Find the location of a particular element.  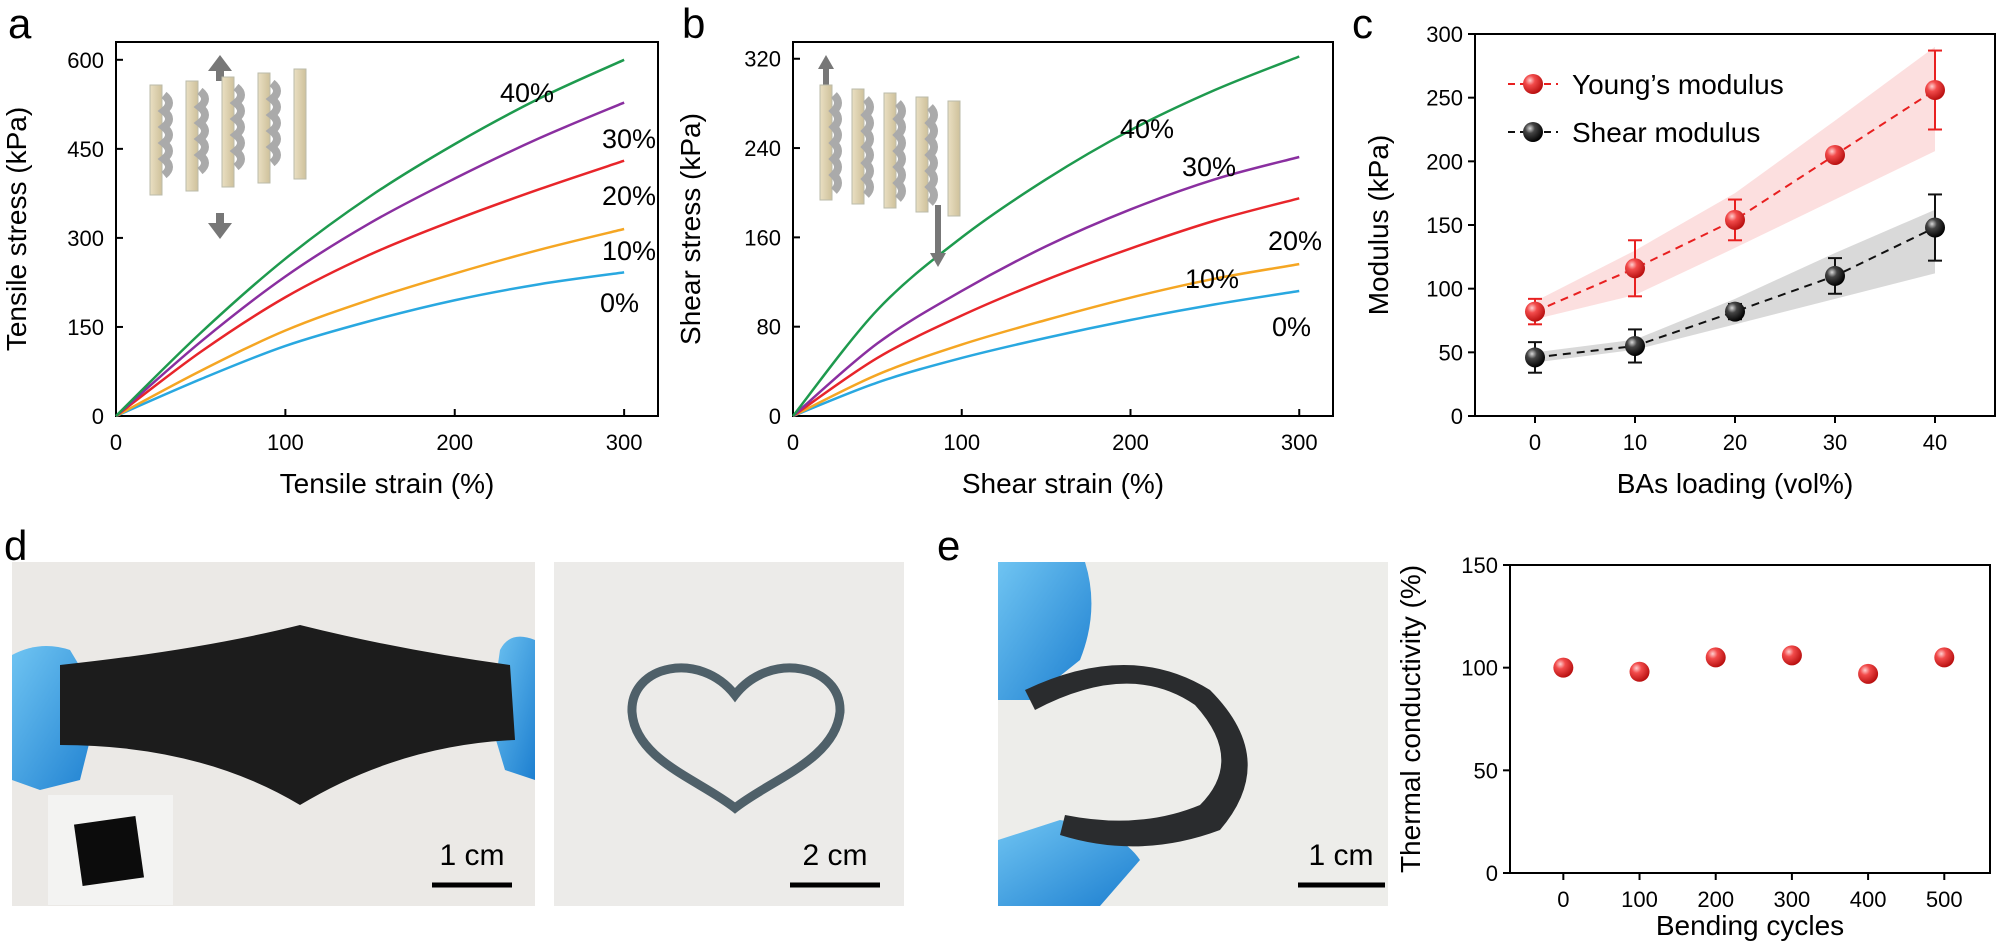

x-axis-label: Tensile strain (%) is located at coordinates (387, 483).